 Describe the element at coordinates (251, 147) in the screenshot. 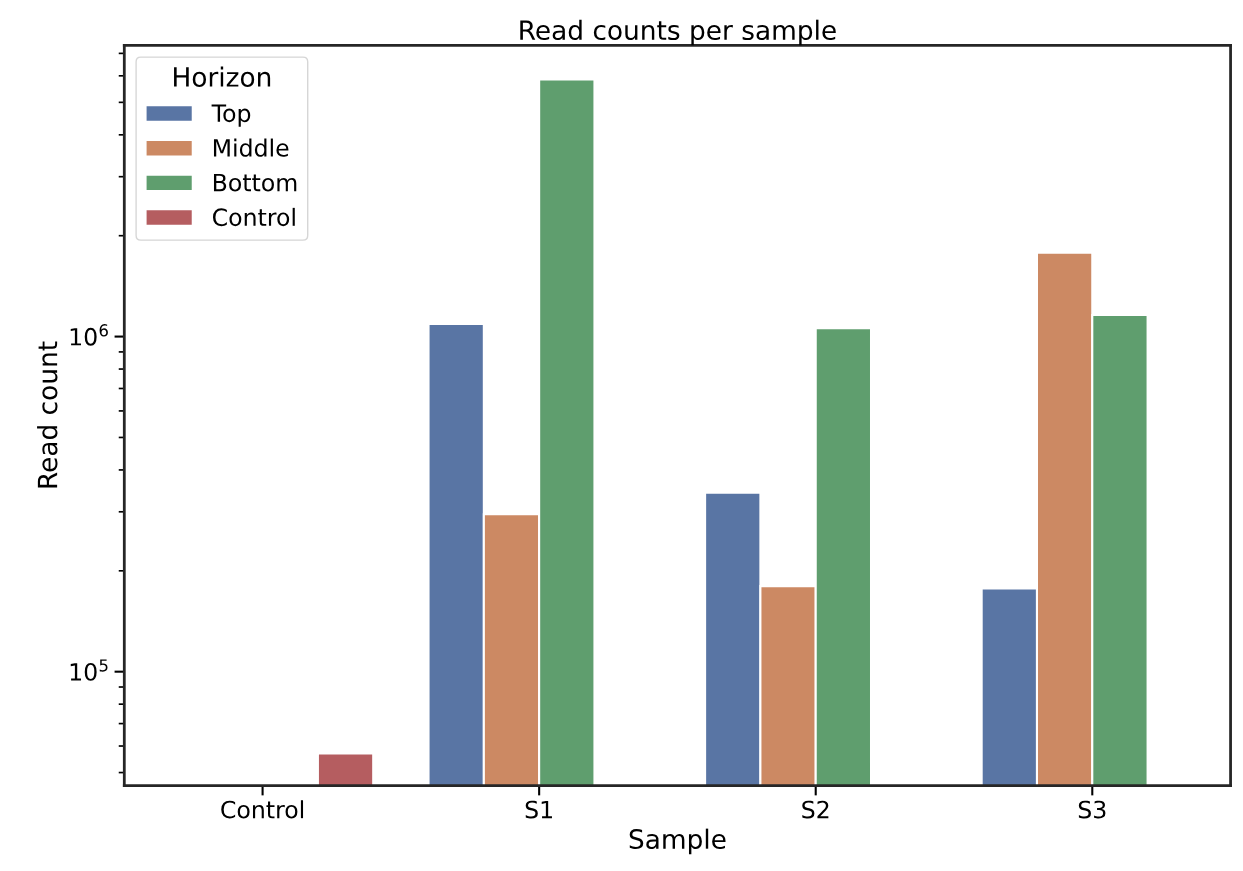

I see `legend-label: Middle` at that location.